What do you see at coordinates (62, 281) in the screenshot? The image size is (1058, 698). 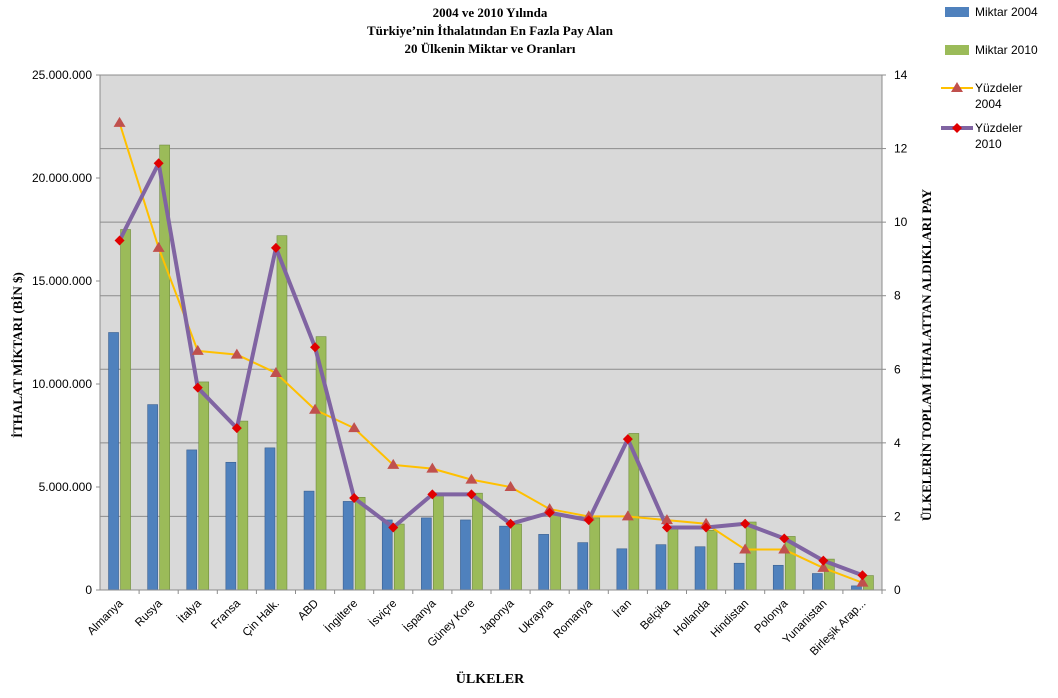 I see `y-tick-label-left: 15.000.000` at bounding box center [62, 281].